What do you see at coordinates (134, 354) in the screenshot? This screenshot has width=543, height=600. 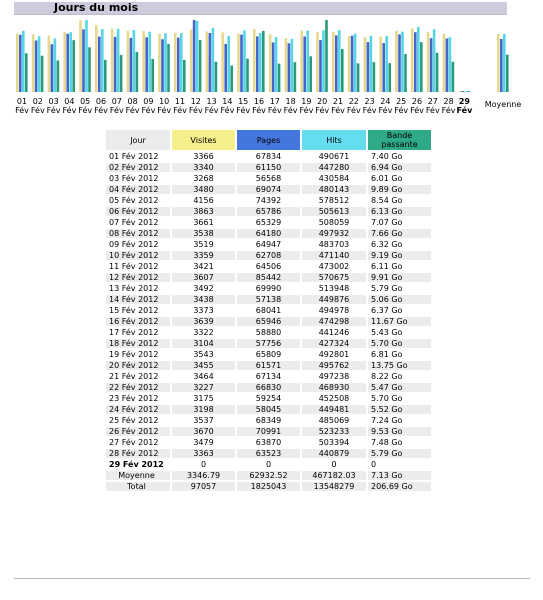 I see `cell-day: 19 Fév 2012` at bounding box center [134, 354].